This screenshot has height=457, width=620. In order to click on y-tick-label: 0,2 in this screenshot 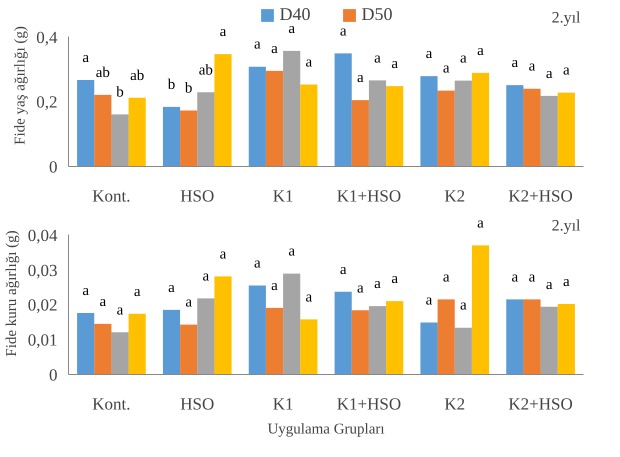, I will do `click(47, 102)`.